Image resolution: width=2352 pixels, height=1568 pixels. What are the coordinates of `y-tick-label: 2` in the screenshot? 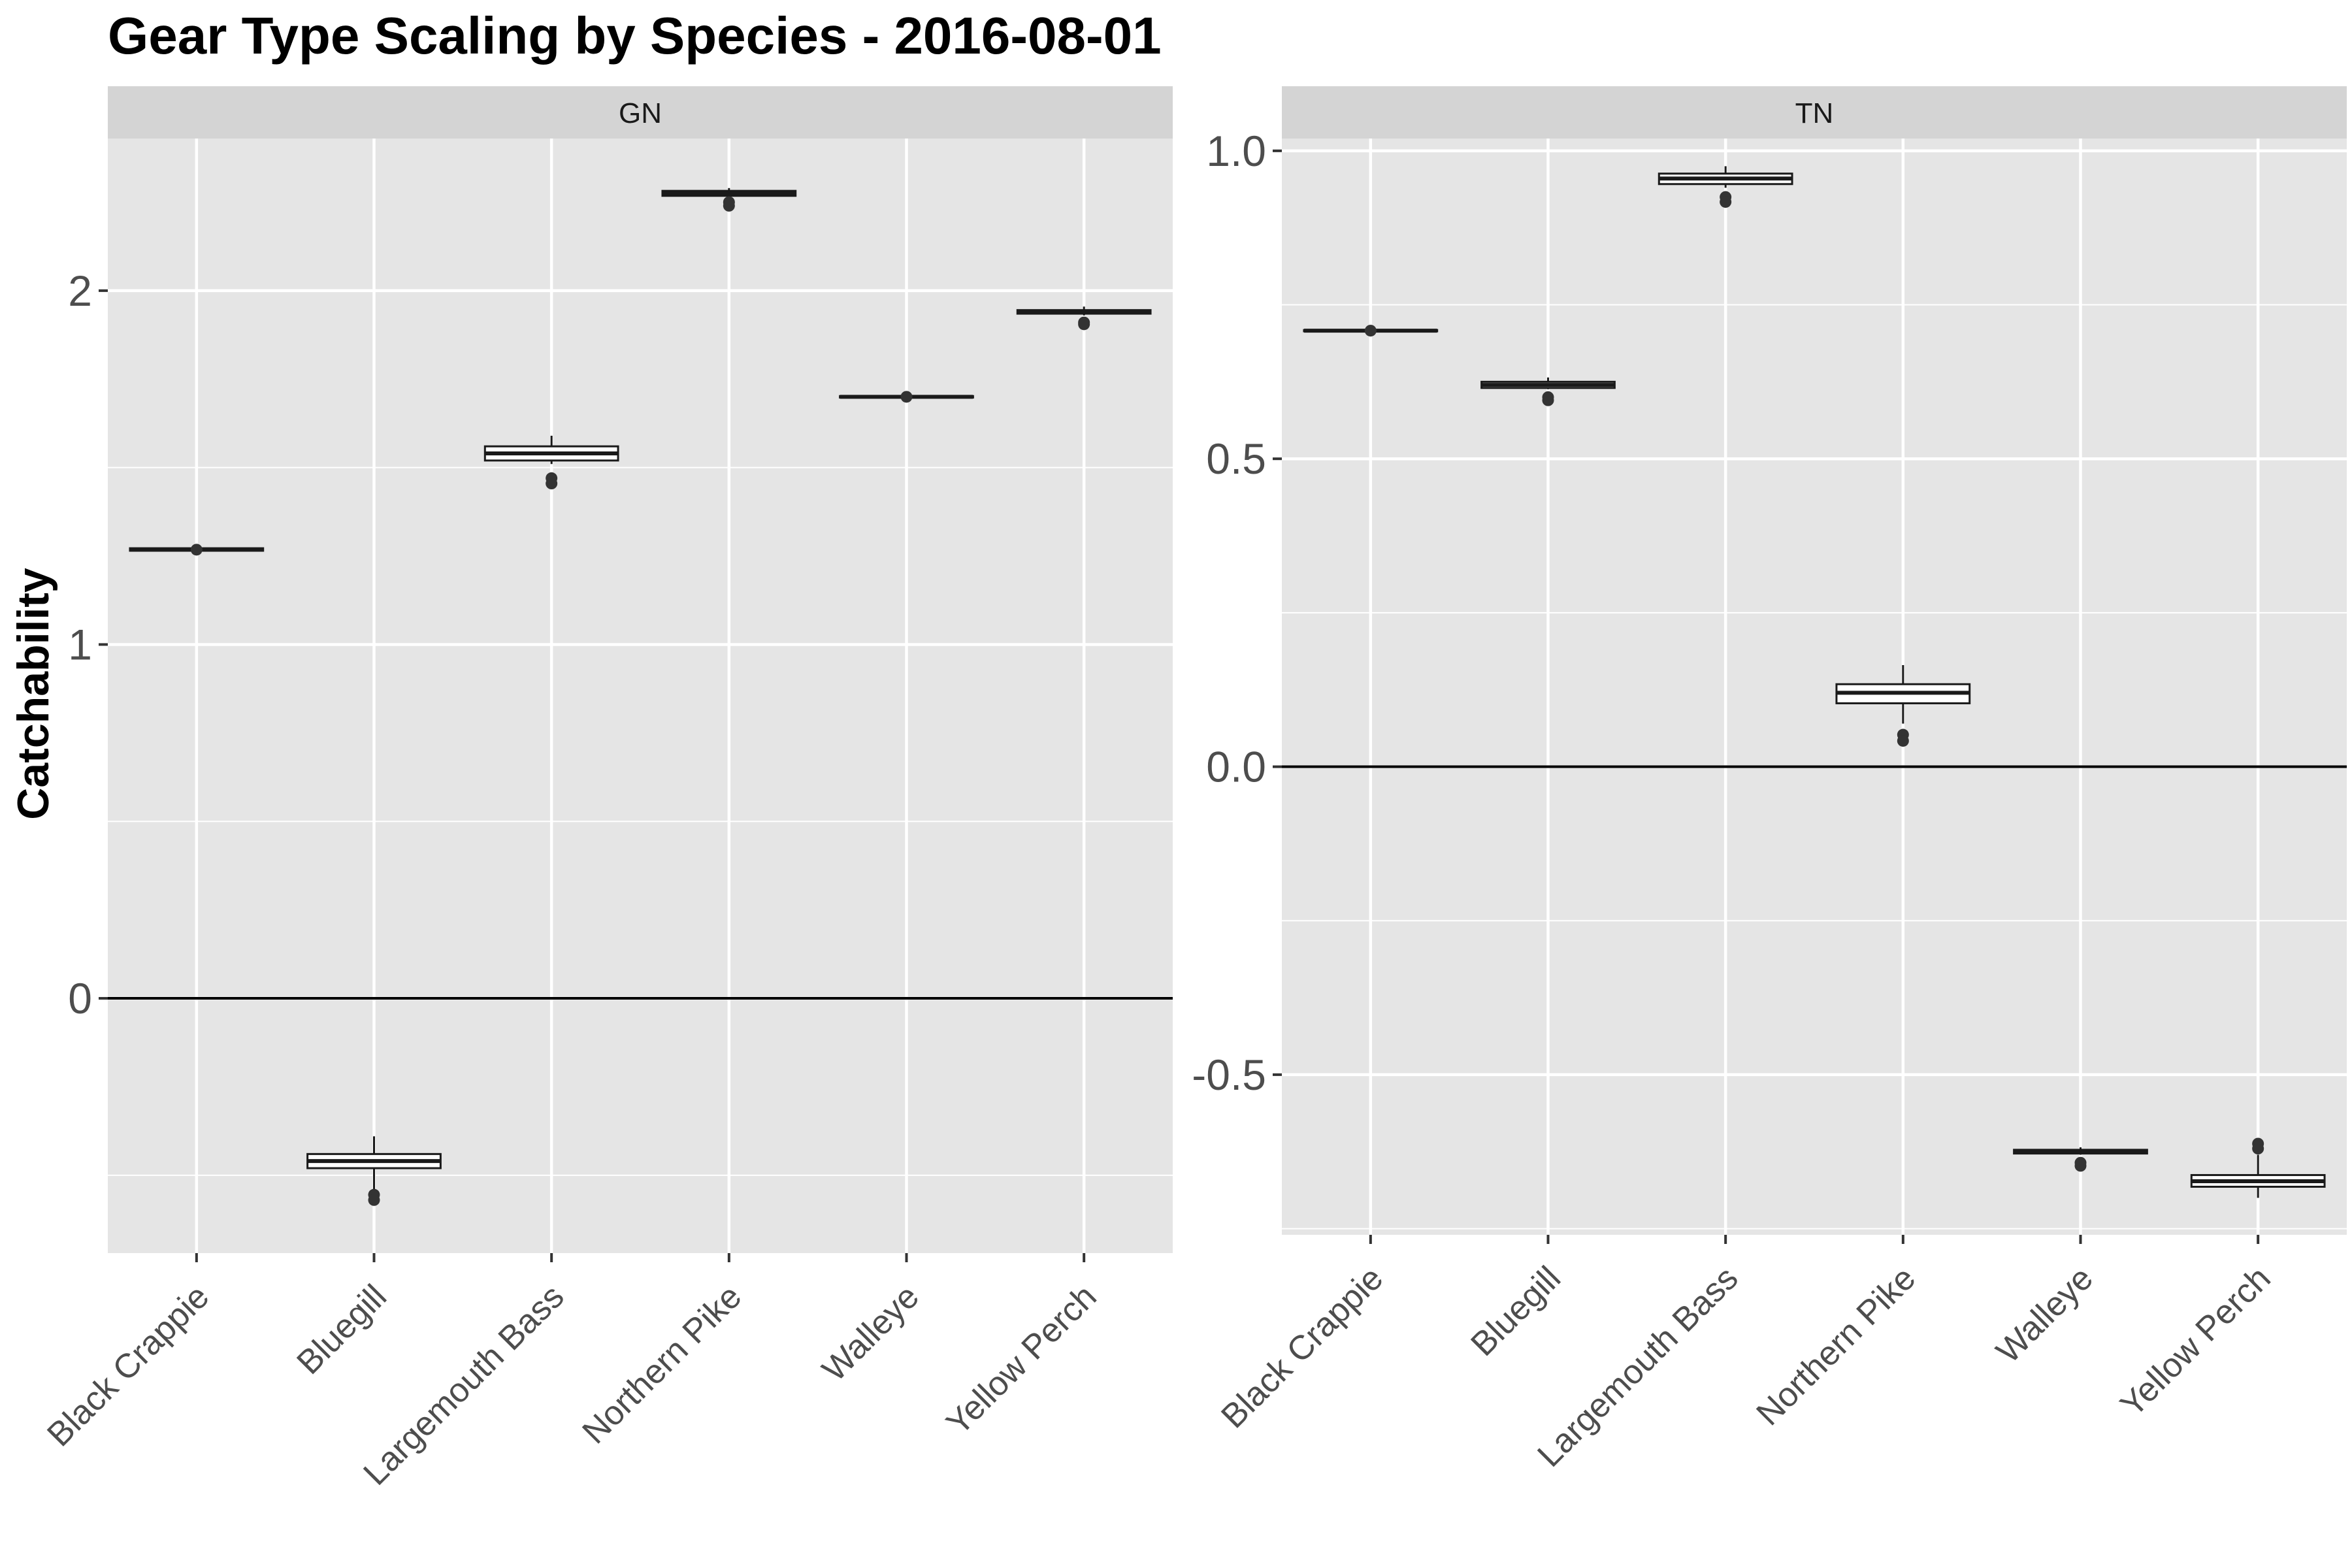 It's located at (80, 291).